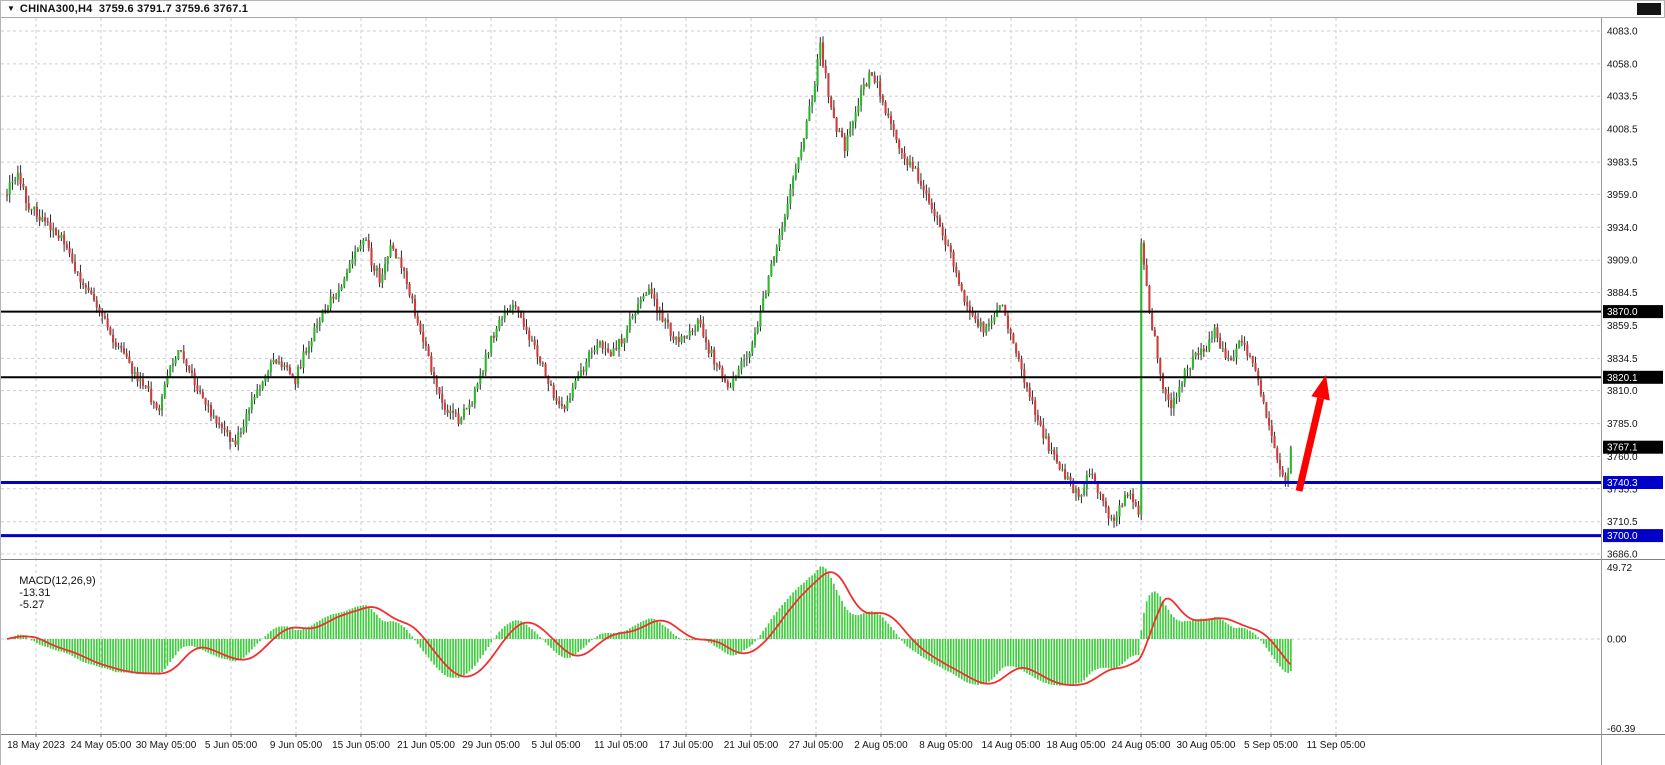  What do you see at coordinates (1622, 359) in the screenshot?
I see `svg-text: 3834.5` at bounding box center [1622, 359].